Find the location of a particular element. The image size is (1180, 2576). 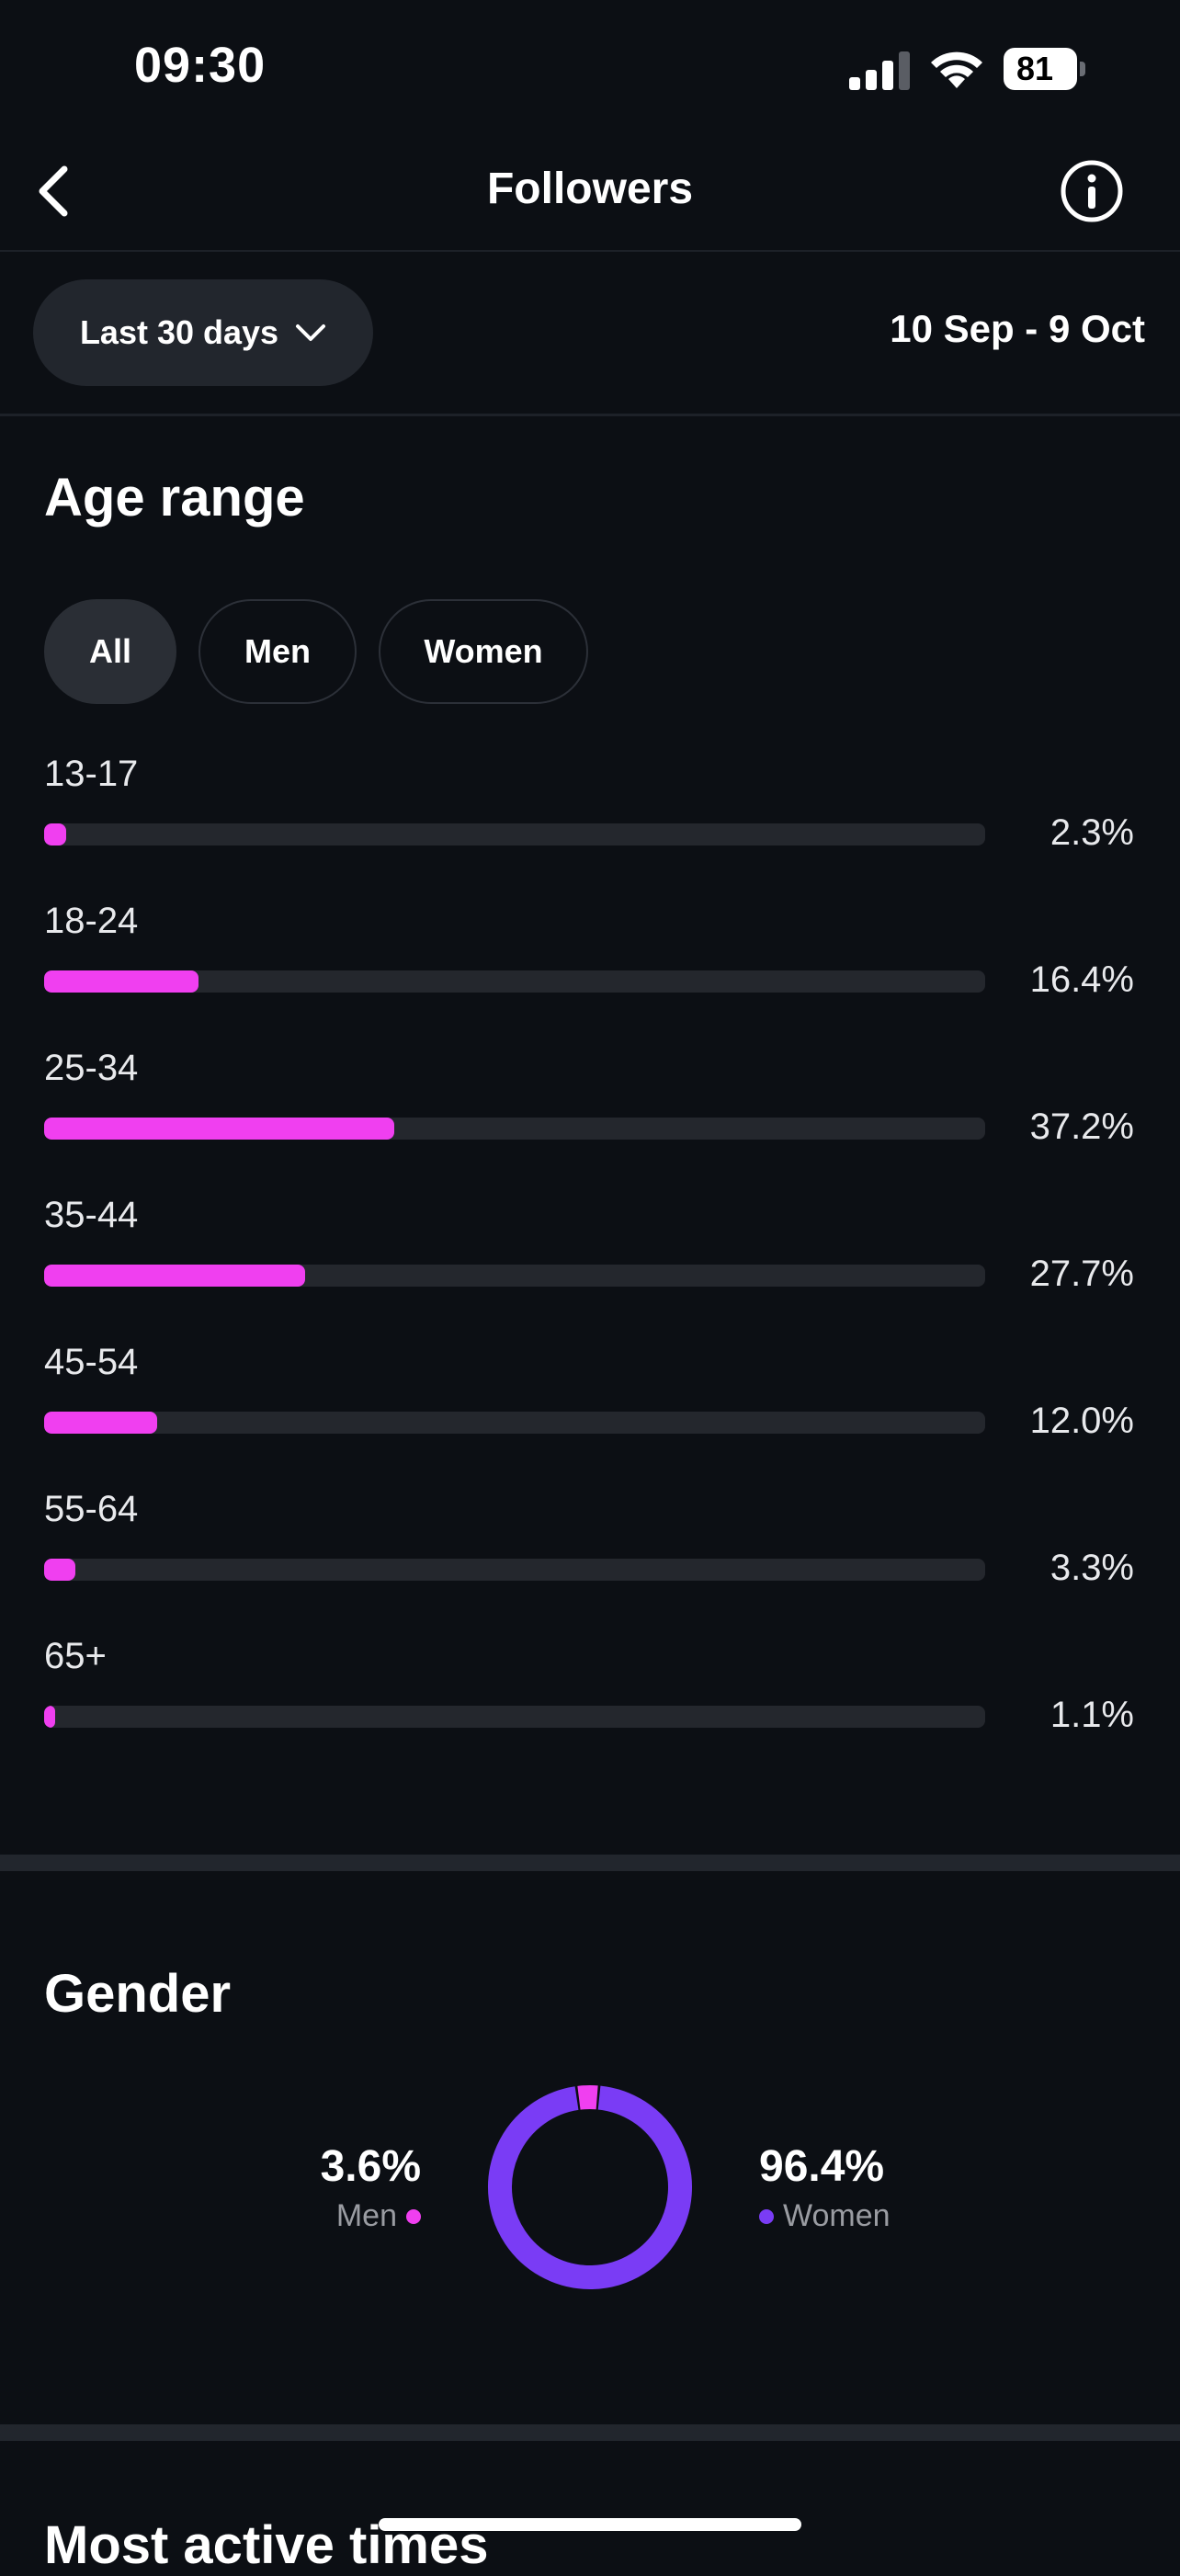

tab-women-label: Women is located at coordinates (483, 651).